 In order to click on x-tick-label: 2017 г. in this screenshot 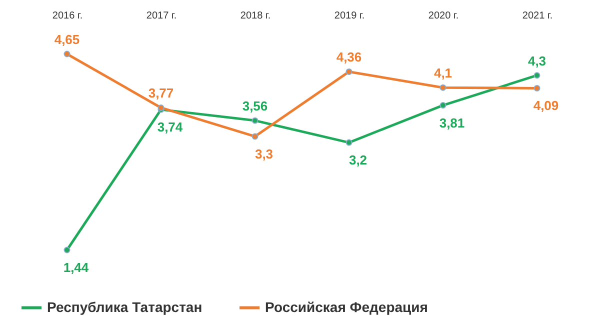, I will do `click(161, 16)`.